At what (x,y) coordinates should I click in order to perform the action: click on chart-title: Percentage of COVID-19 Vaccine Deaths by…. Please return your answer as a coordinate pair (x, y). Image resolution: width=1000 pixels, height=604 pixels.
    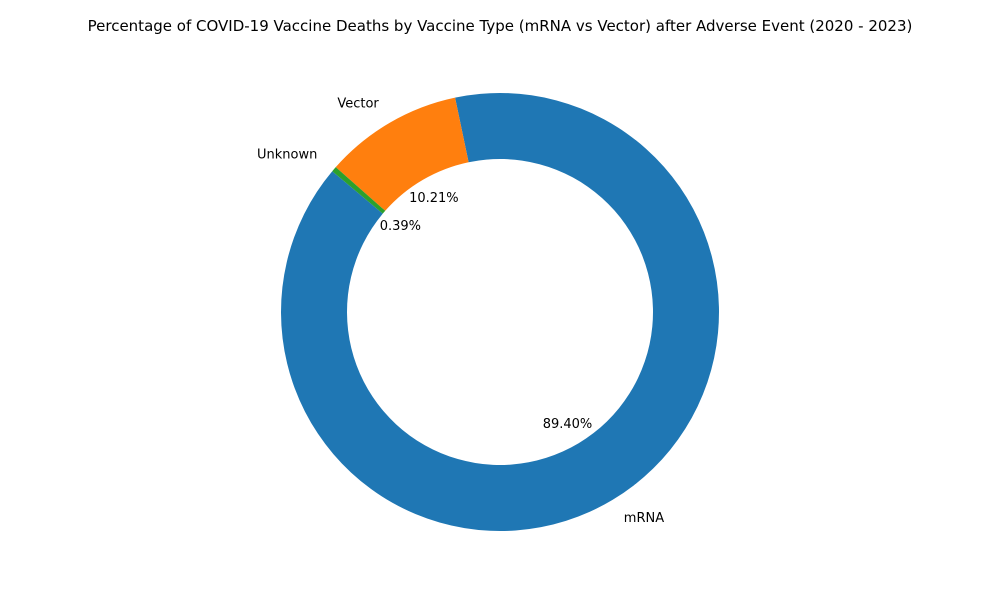
    Looking at the image, I should click on (500, 26).